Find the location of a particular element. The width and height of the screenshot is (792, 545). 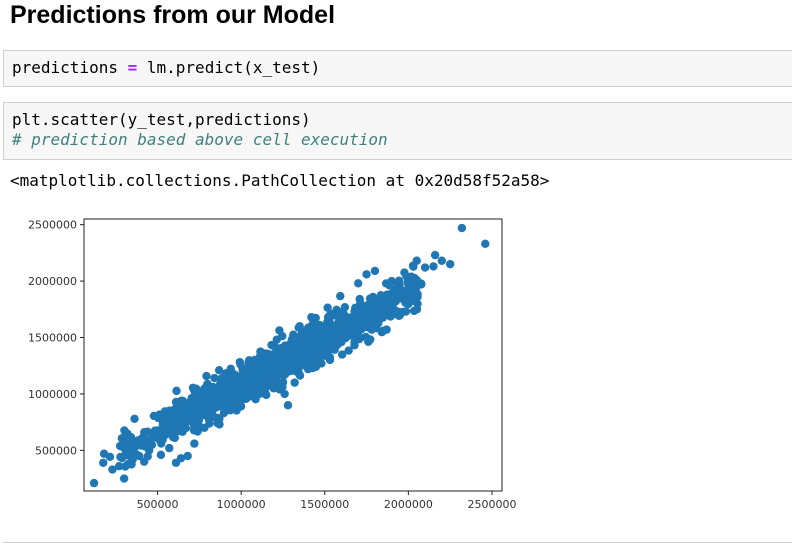

code-line-scatter: plt.scatter(y_test,predictions) is located at coordinates (161, 119).